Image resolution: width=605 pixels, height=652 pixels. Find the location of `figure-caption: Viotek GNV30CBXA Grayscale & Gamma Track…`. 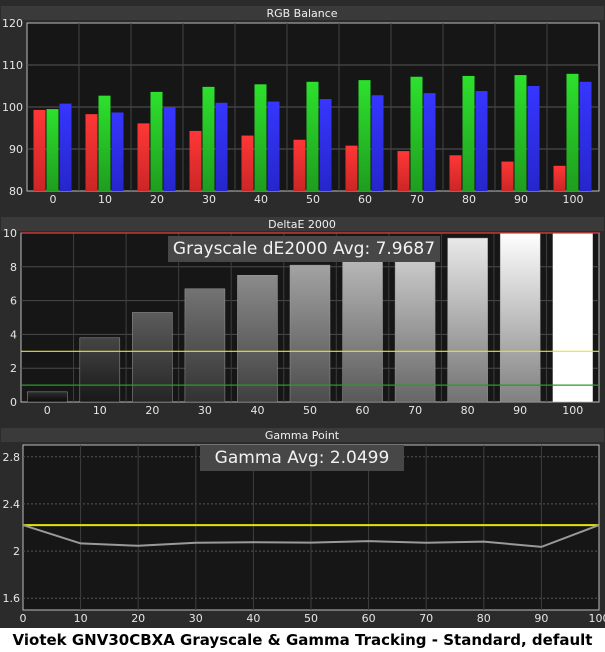

figure-caption: Viotek GNV30CBXA Grayscale & Gamma Track… is located at coordinates (302, 640).